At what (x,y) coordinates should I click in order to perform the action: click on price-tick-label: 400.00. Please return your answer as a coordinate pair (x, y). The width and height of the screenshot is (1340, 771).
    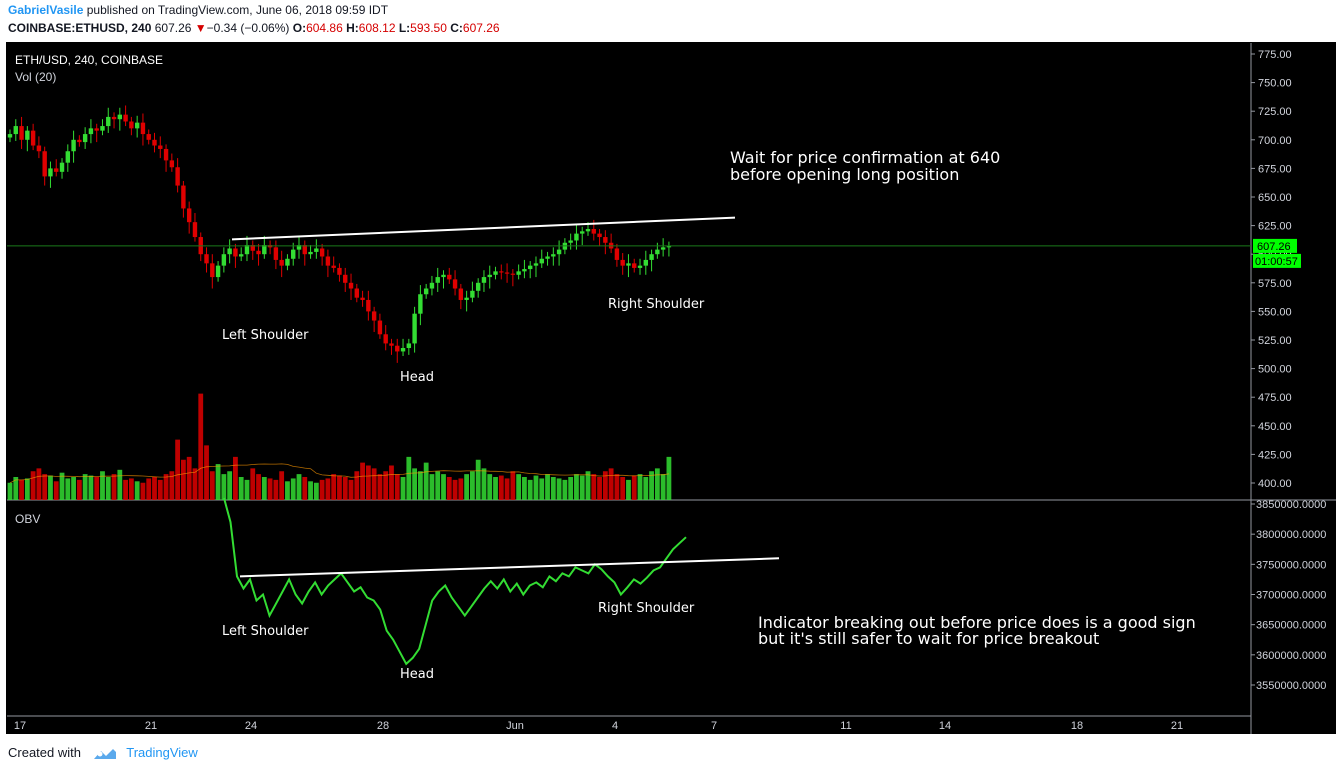
    Looking at the image, I should click on (1275, 484).